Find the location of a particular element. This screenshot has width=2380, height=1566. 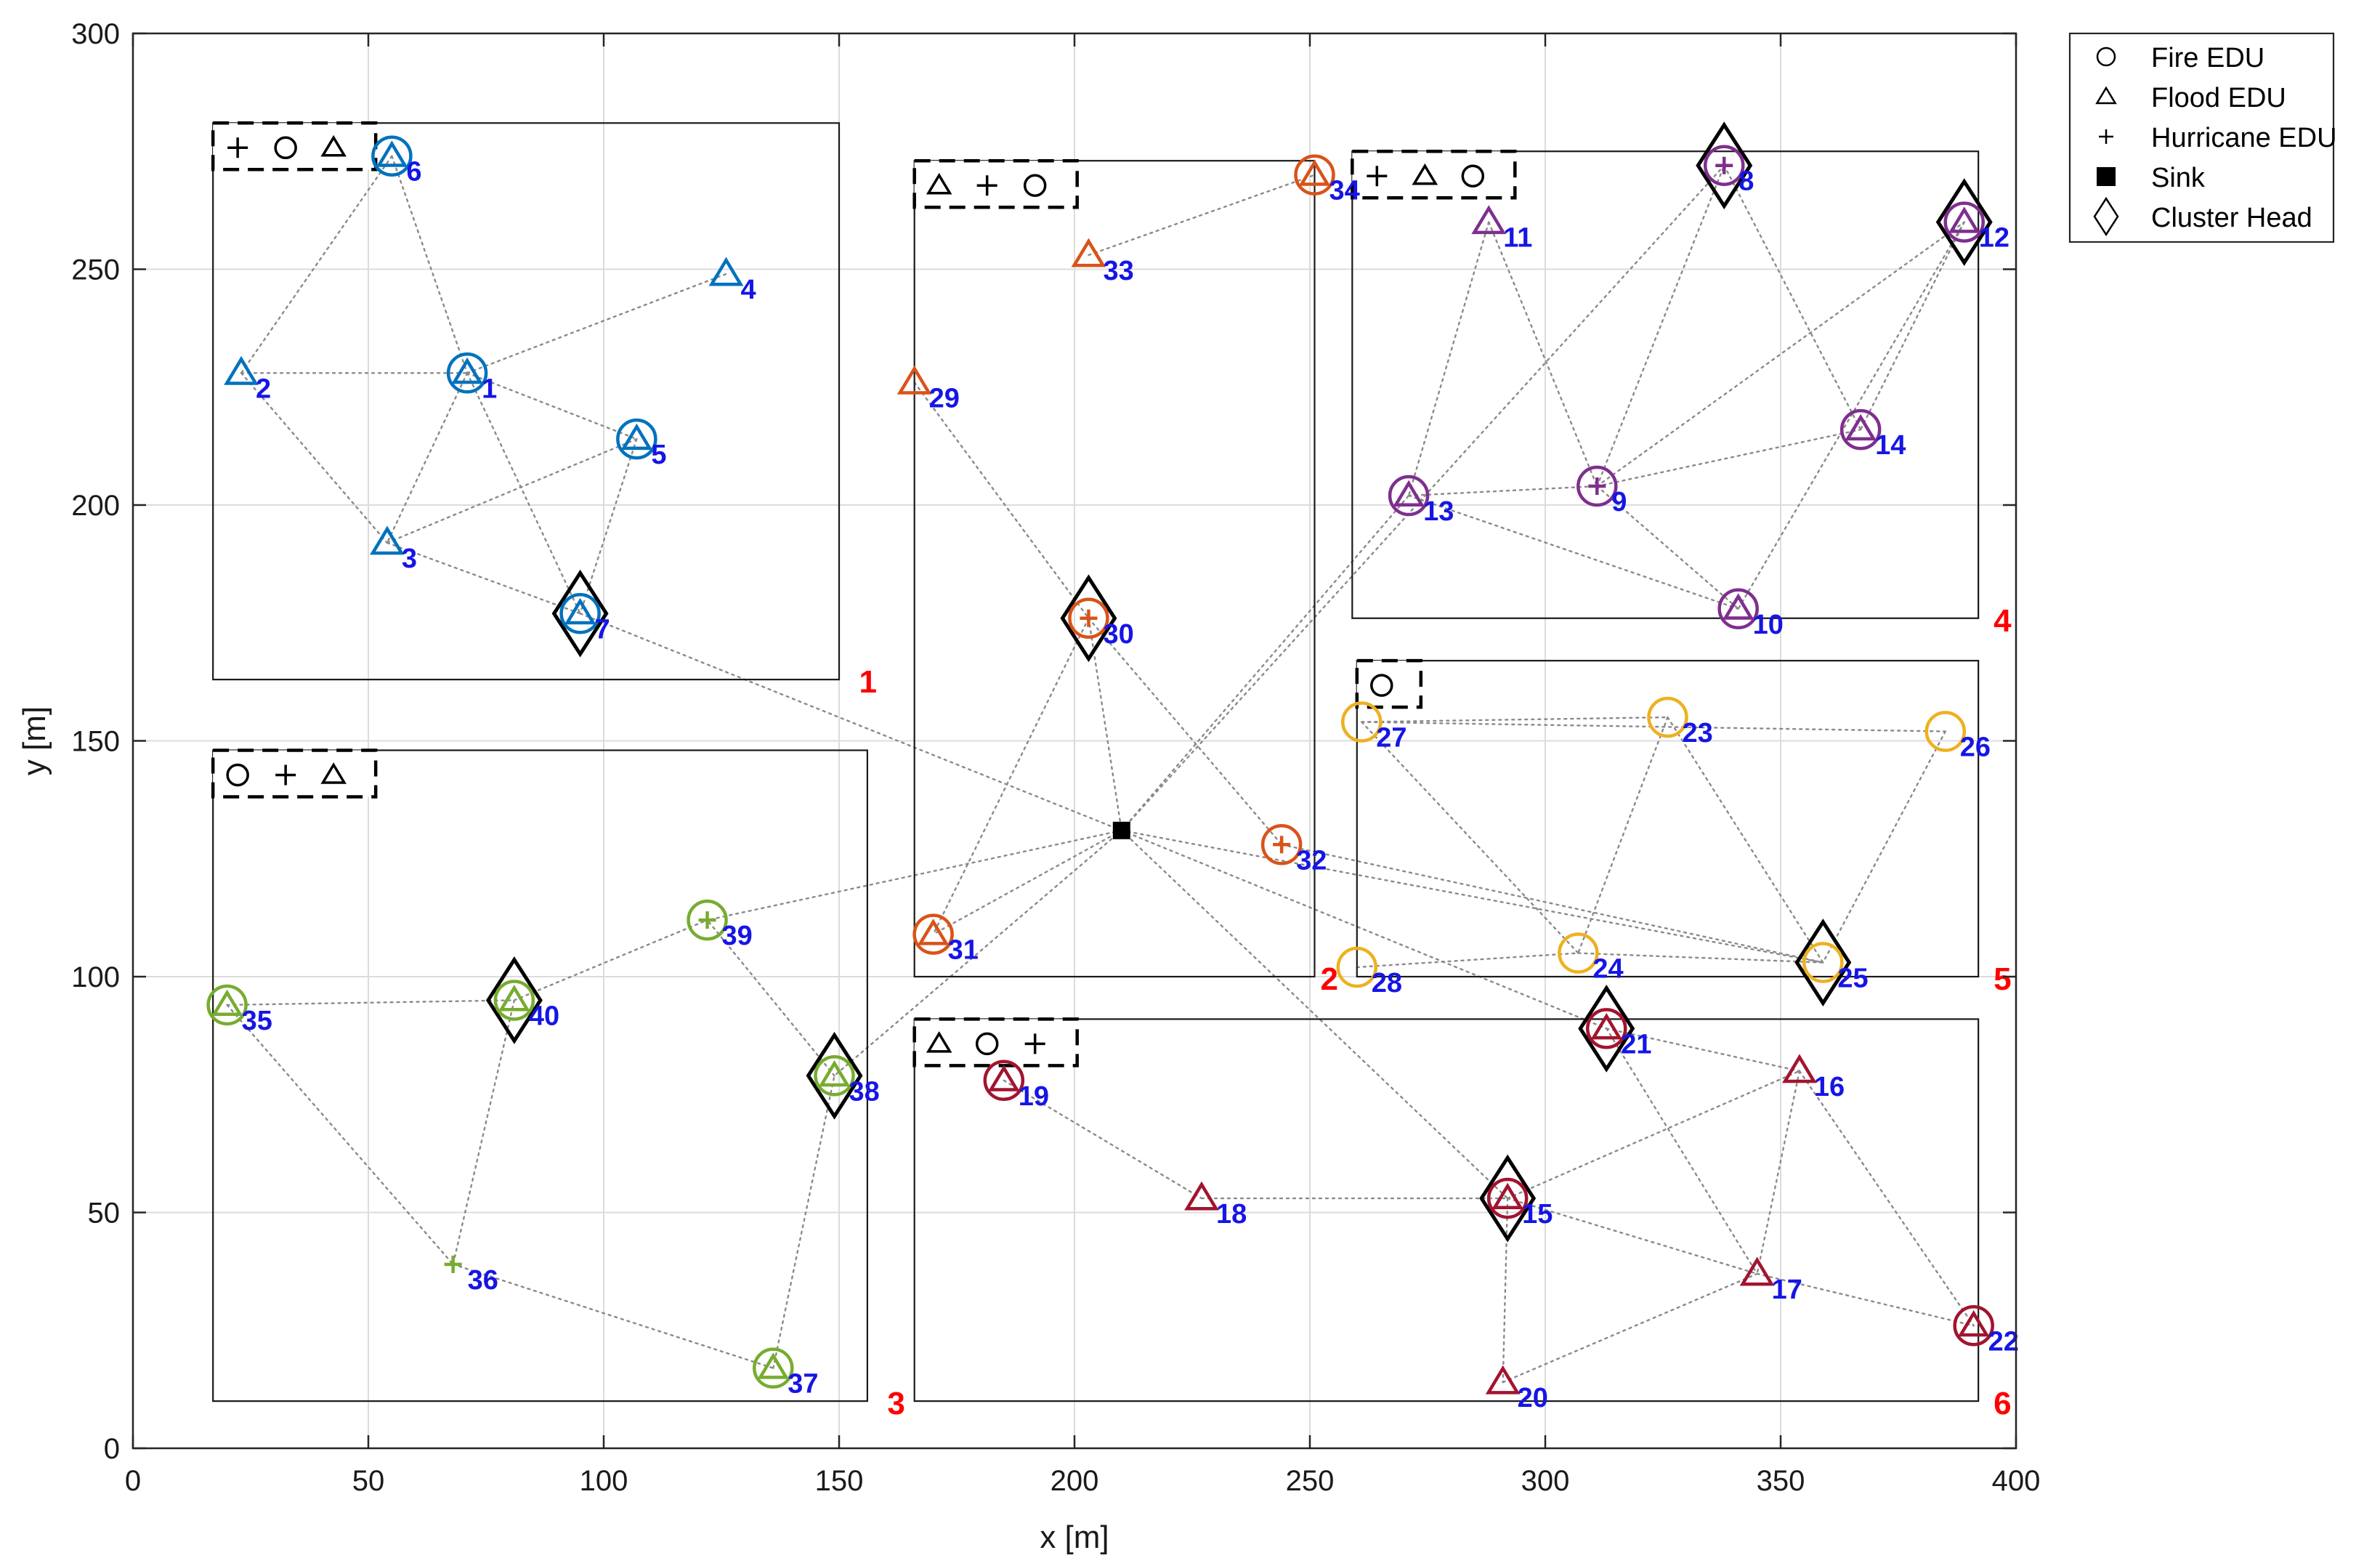

node-label: 9 is located at coordinates (1619, 502).